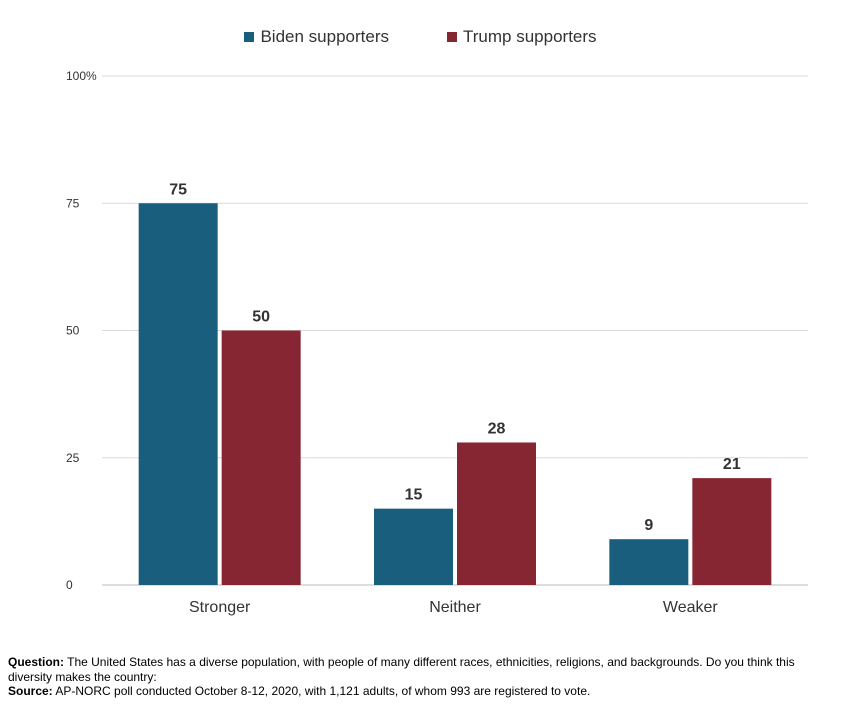 This screenshot has height=720, width=841. Describe the element at coordinates (73, 458) in the screenshot. I see `y-tick-label: 25` at that location.